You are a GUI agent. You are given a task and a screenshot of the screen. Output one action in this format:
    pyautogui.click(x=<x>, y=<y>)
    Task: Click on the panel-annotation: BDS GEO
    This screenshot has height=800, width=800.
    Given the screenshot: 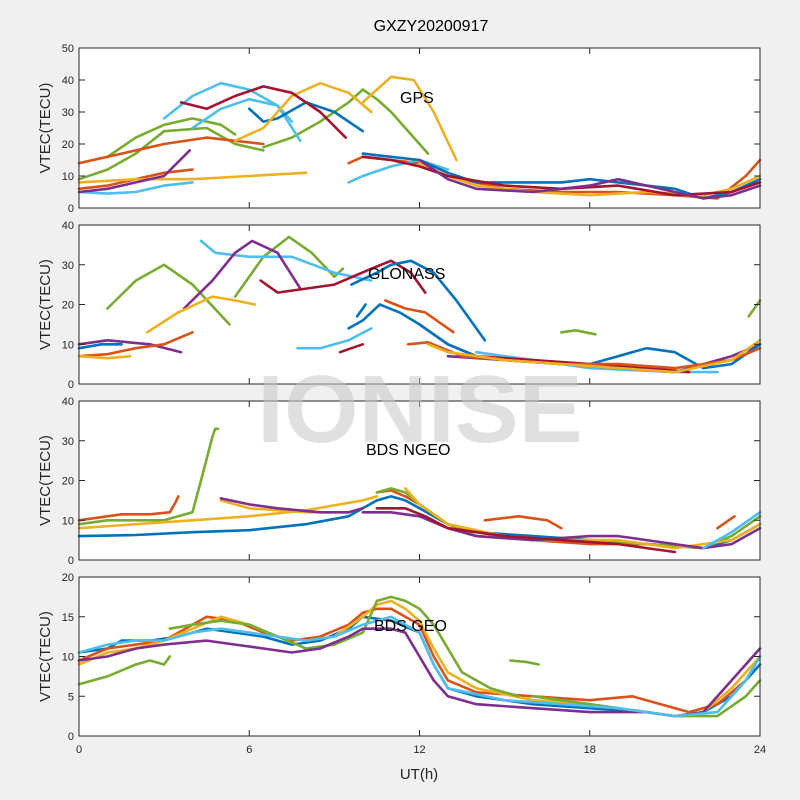 What is the action you would take?
    pyautogui.click(x=410, y=626)
    